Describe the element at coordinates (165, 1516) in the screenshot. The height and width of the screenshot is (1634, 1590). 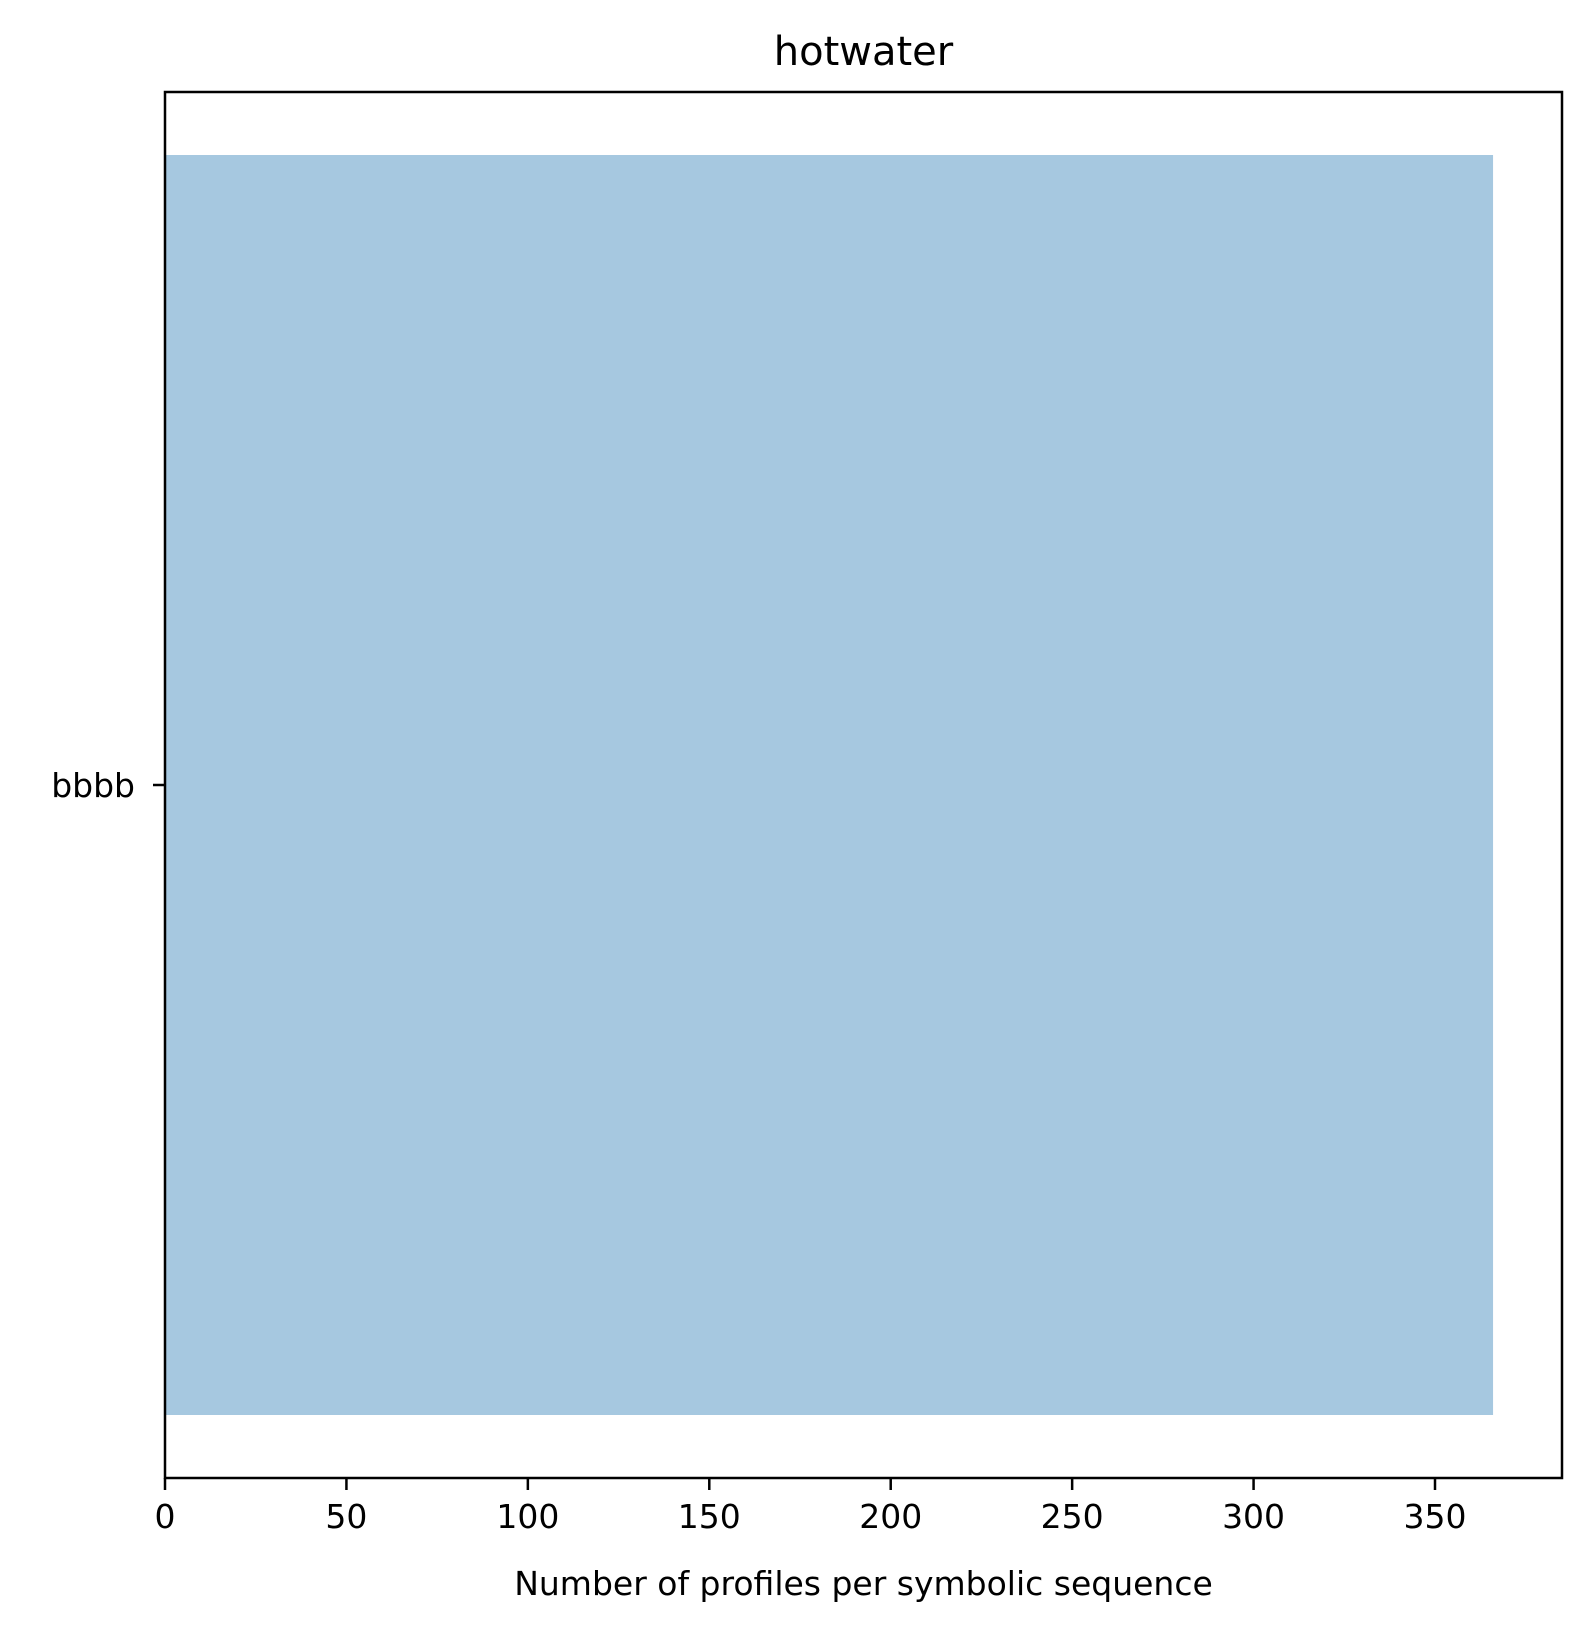
I see `x-tick-label: 0` at that location.